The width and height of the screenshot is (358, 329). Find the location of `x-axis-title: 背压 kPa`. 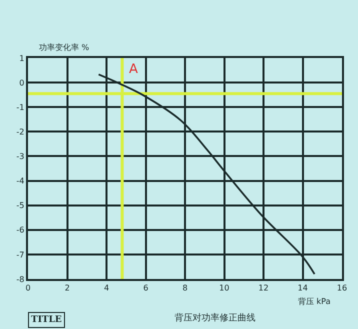

x-axis-title: 背压 kPa is located at coordinates (314, 301).